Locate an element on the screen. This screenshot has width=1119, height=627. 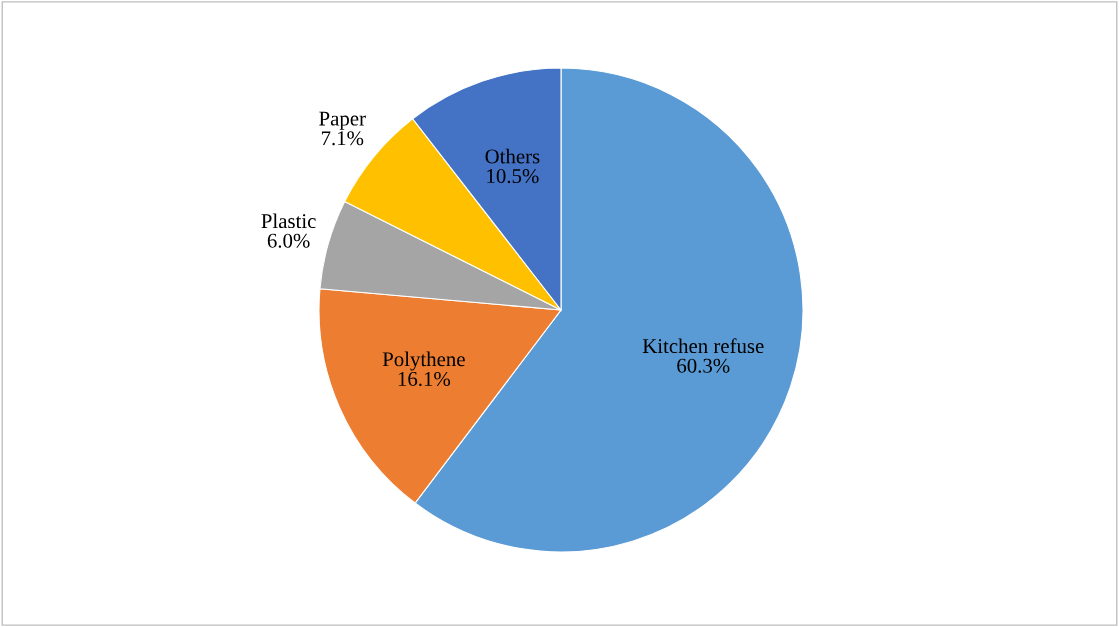
slice-label: Kitchen refuse is located at coordinates (703, 346).